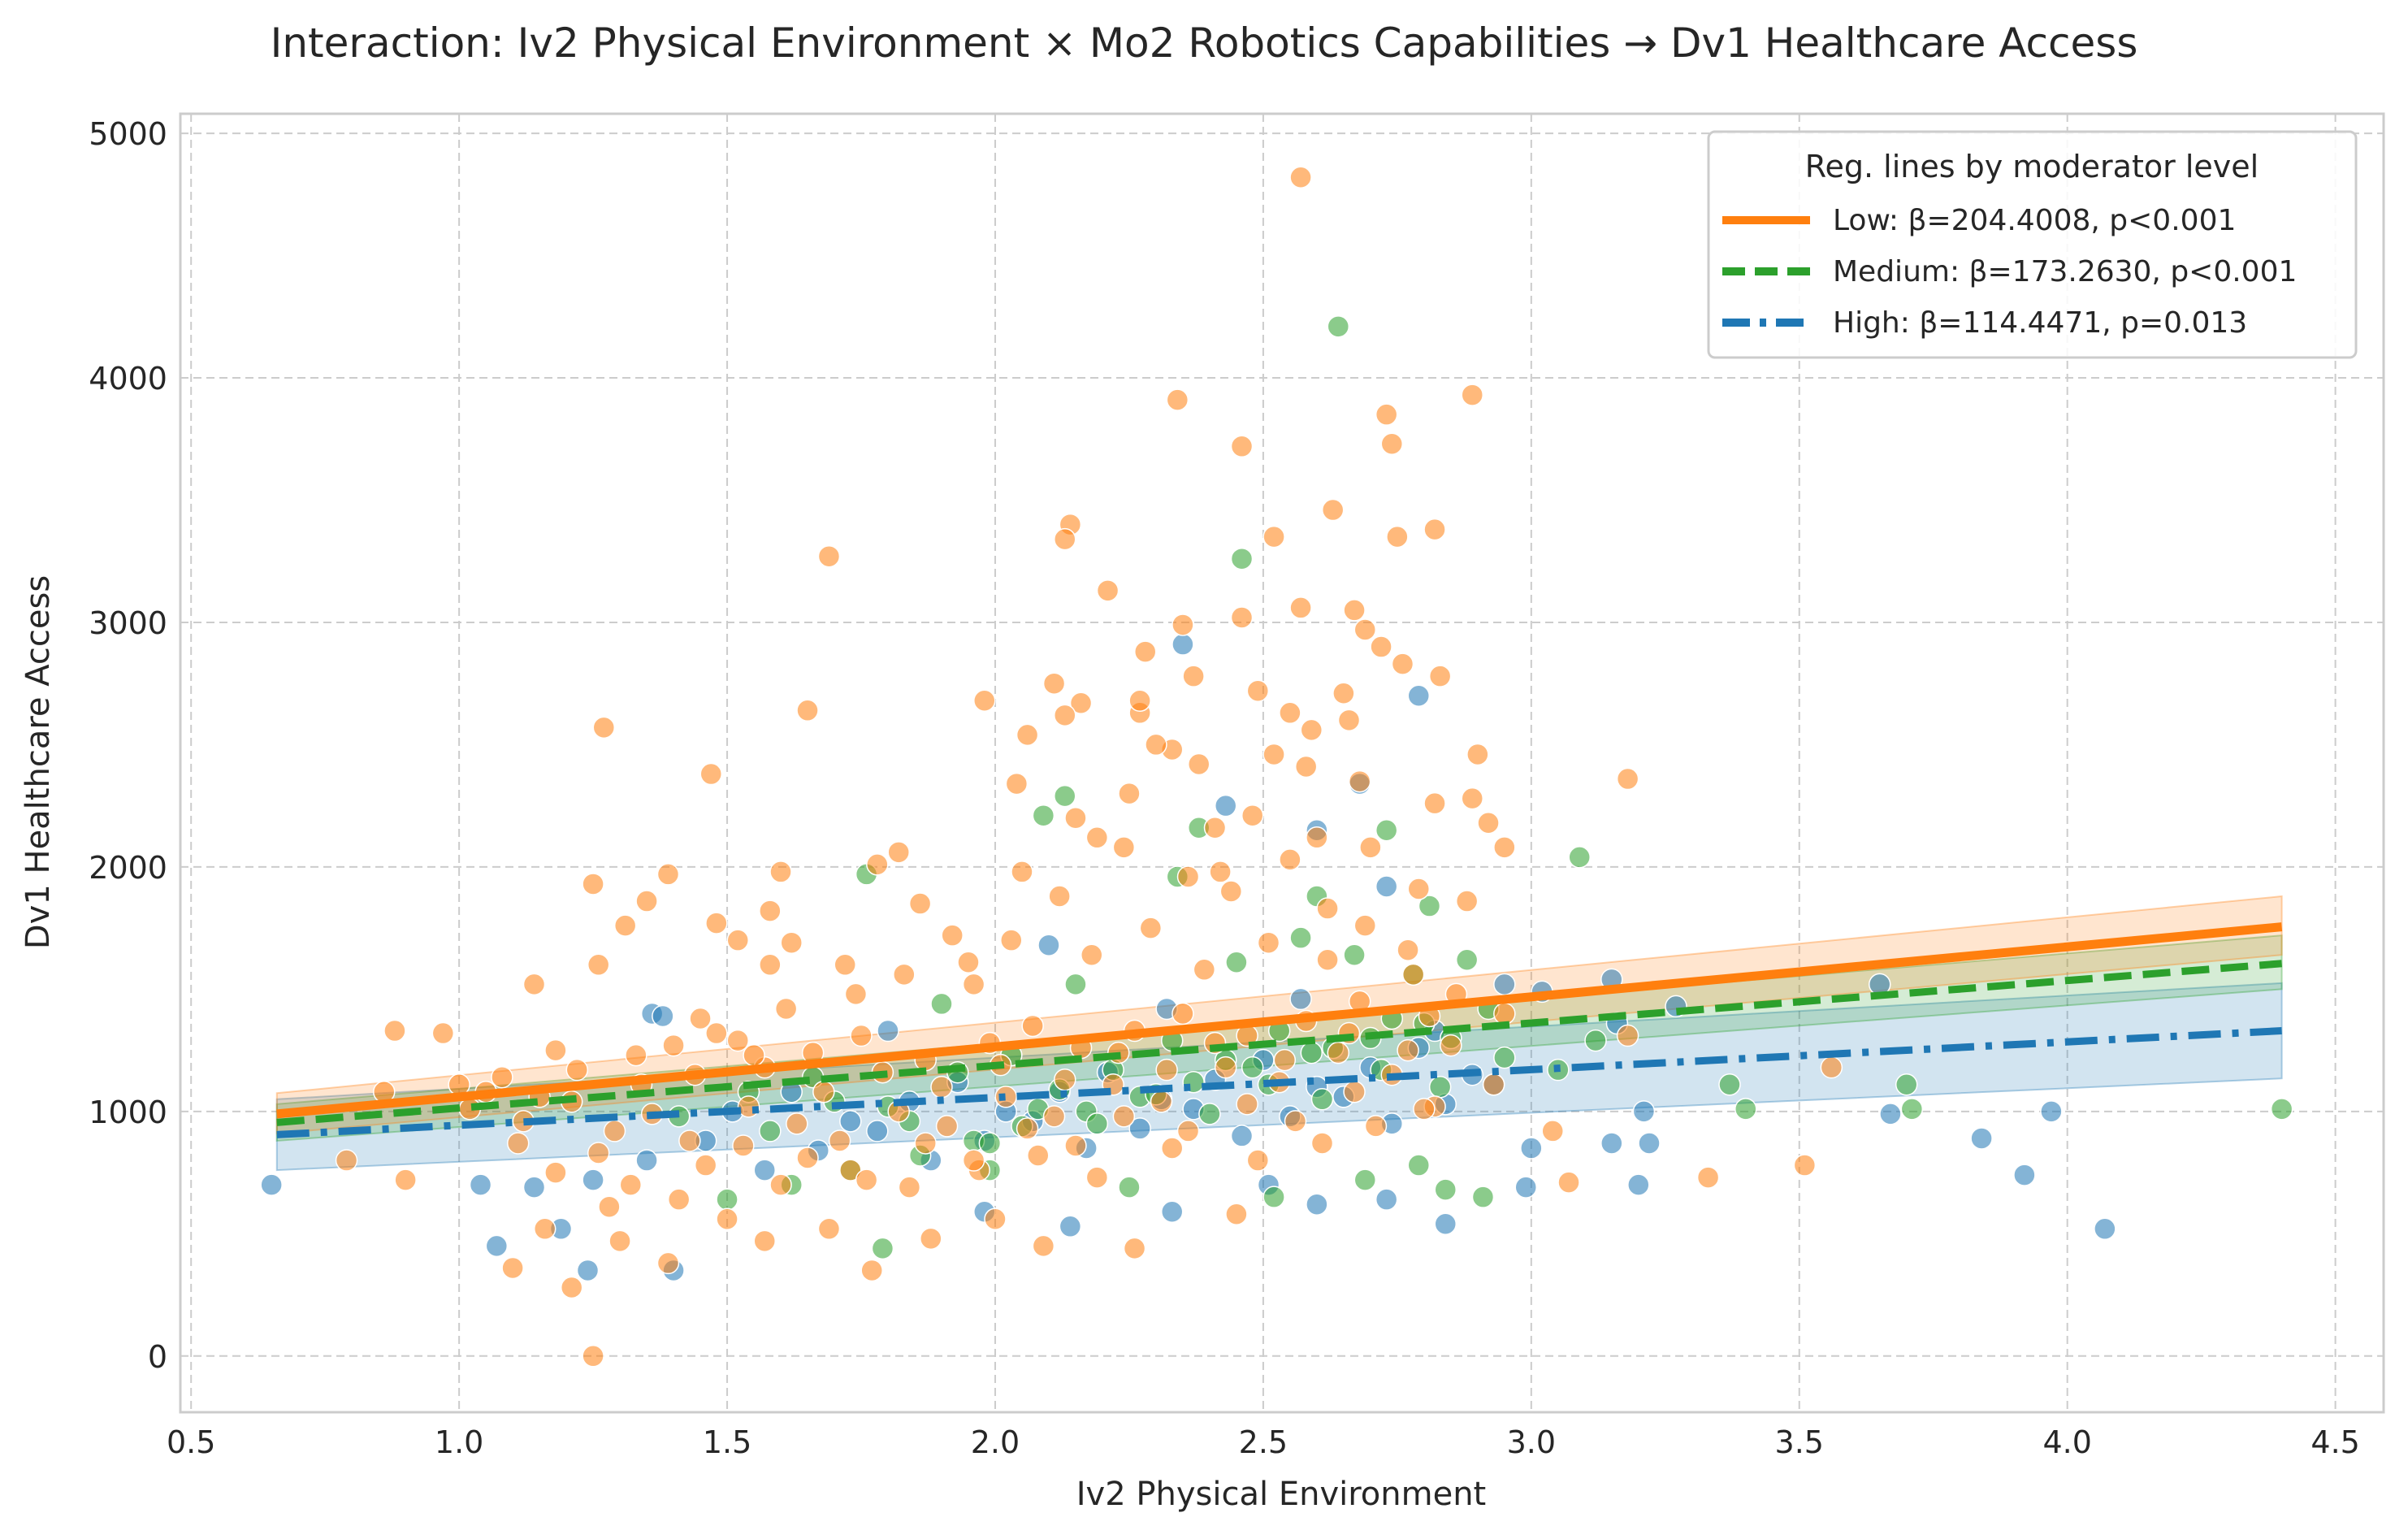 The width and height of the screenshot is (2408, 1539). Describe the element at coordinates (995, 1442) in the screenshot. I see `x-tick-label: 2.0` at that location.